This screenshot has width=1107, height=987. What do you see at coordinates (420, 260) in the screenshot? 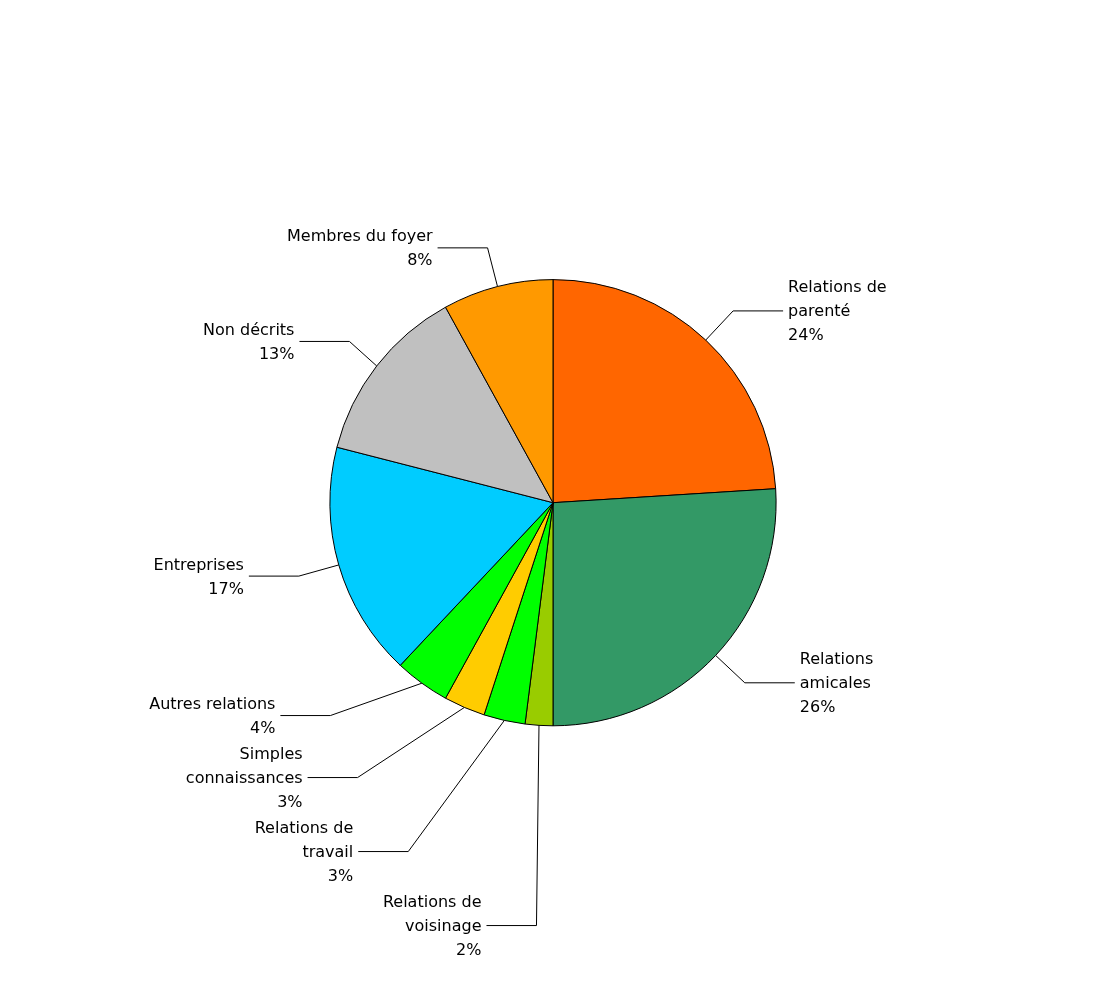
I see `data-label: 8%` at bounding box center [420, 260].